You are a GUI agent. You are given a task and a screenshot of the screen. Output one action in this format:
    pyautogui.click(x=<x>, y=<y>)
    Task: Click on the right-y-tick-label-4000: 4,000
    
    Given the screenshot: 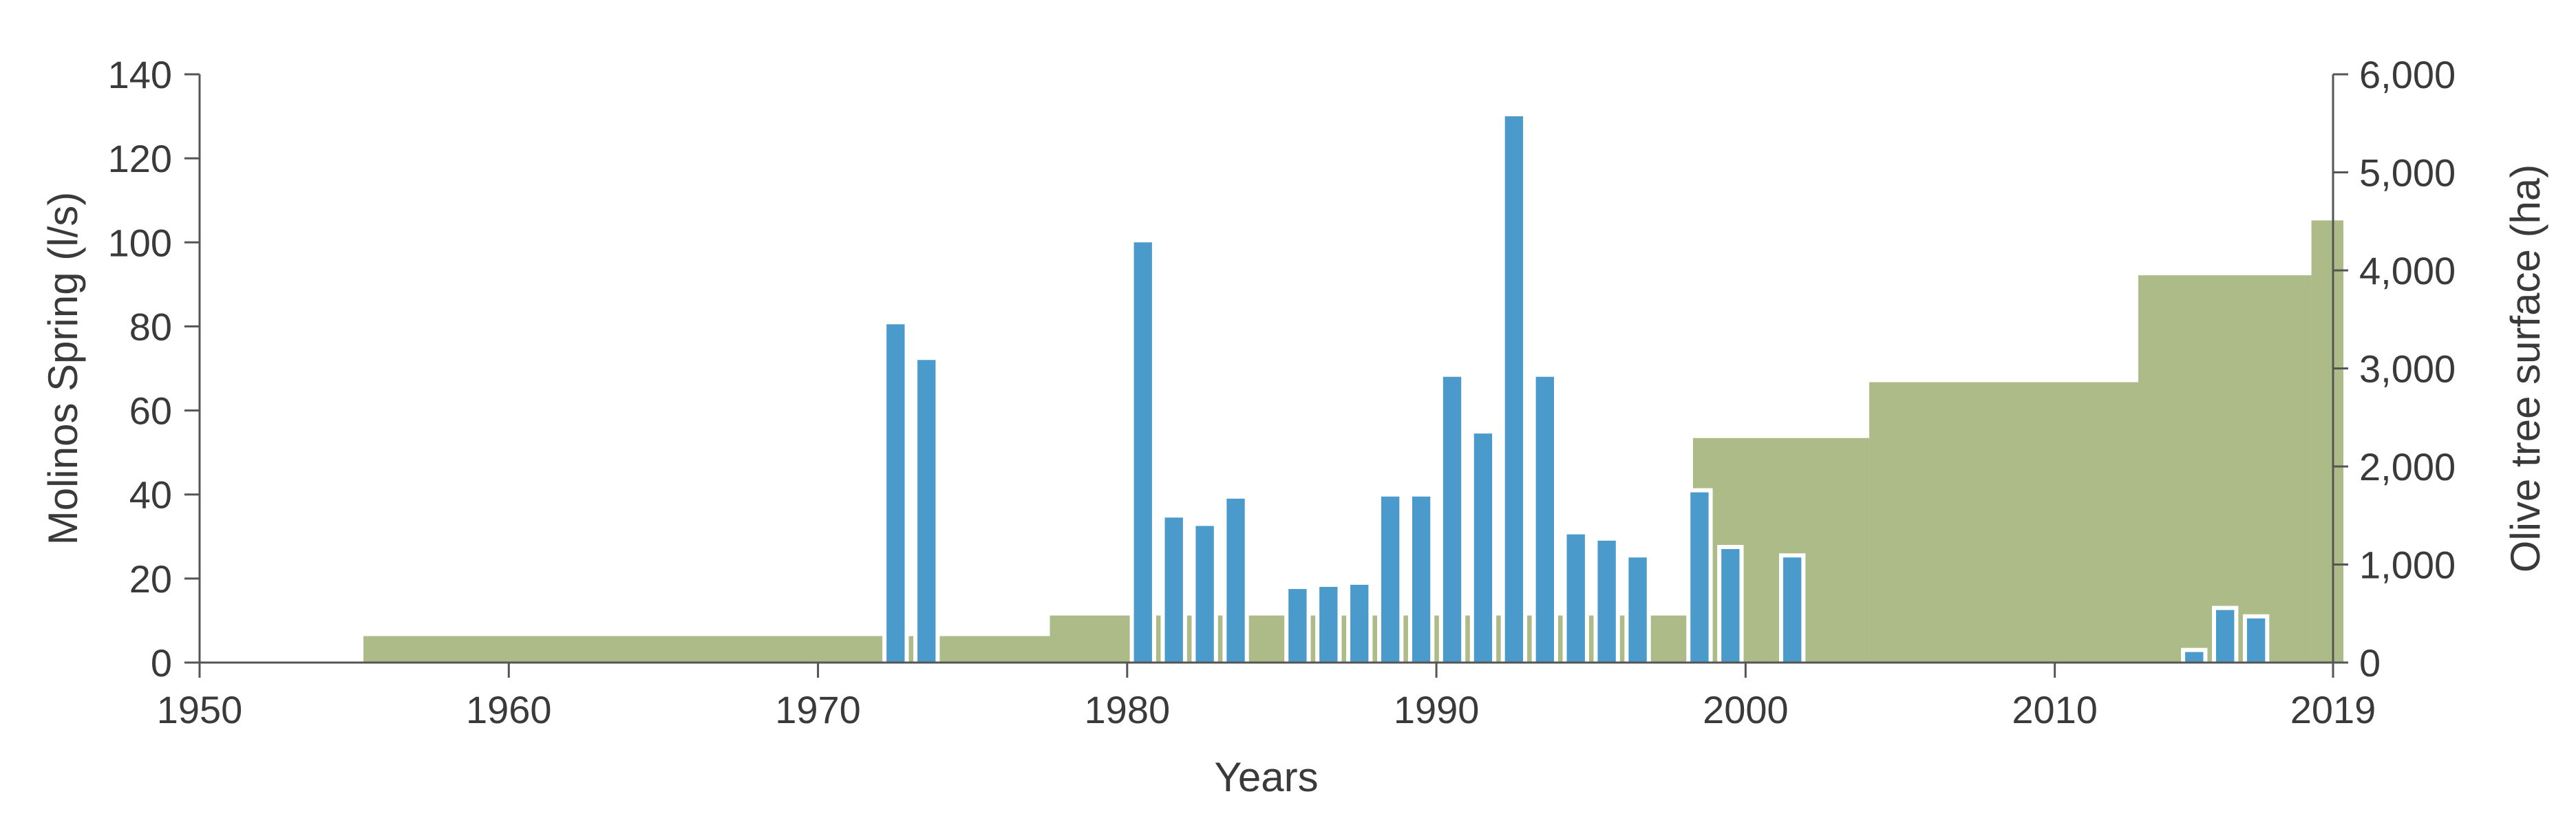 What is the action you would take?
    pyautogui.click(x=2407, y=270)
    